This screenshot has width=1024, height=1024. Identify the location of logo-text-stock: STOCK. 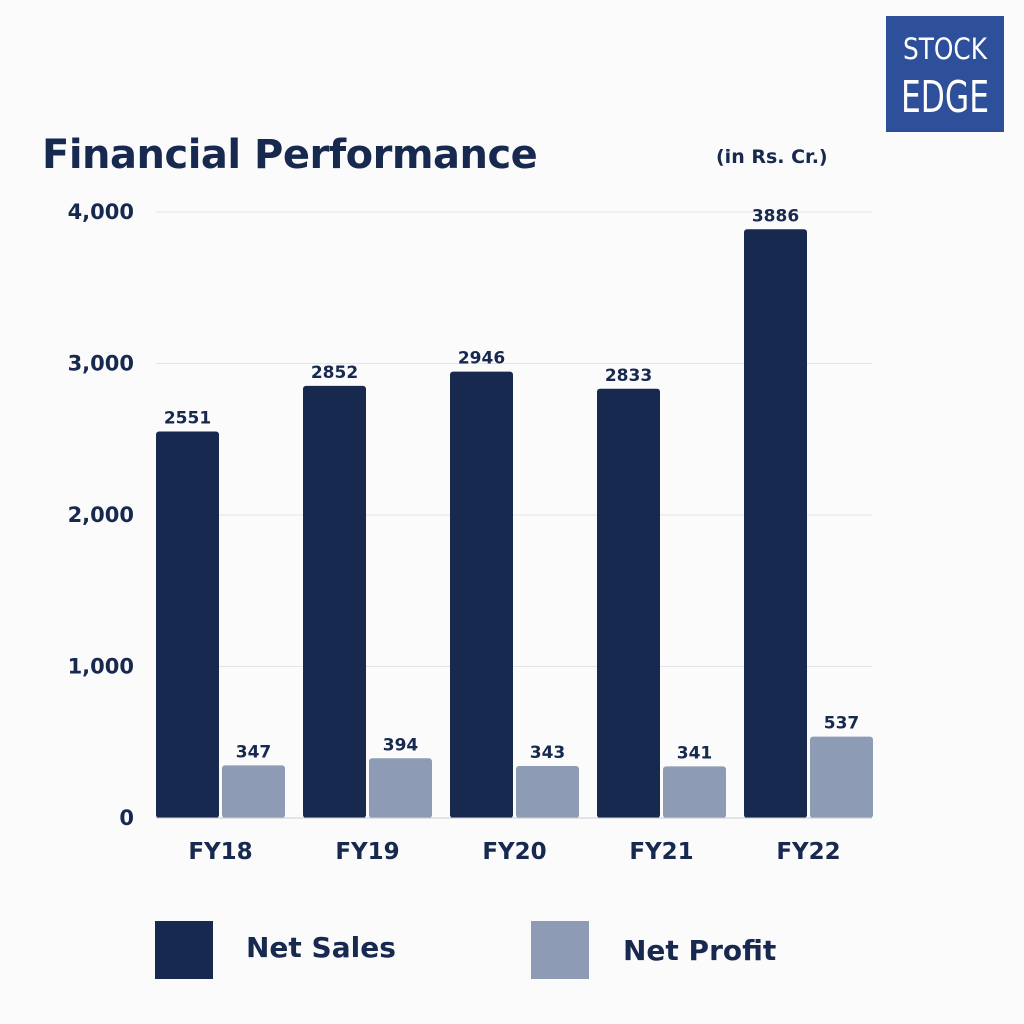
(945, 49).